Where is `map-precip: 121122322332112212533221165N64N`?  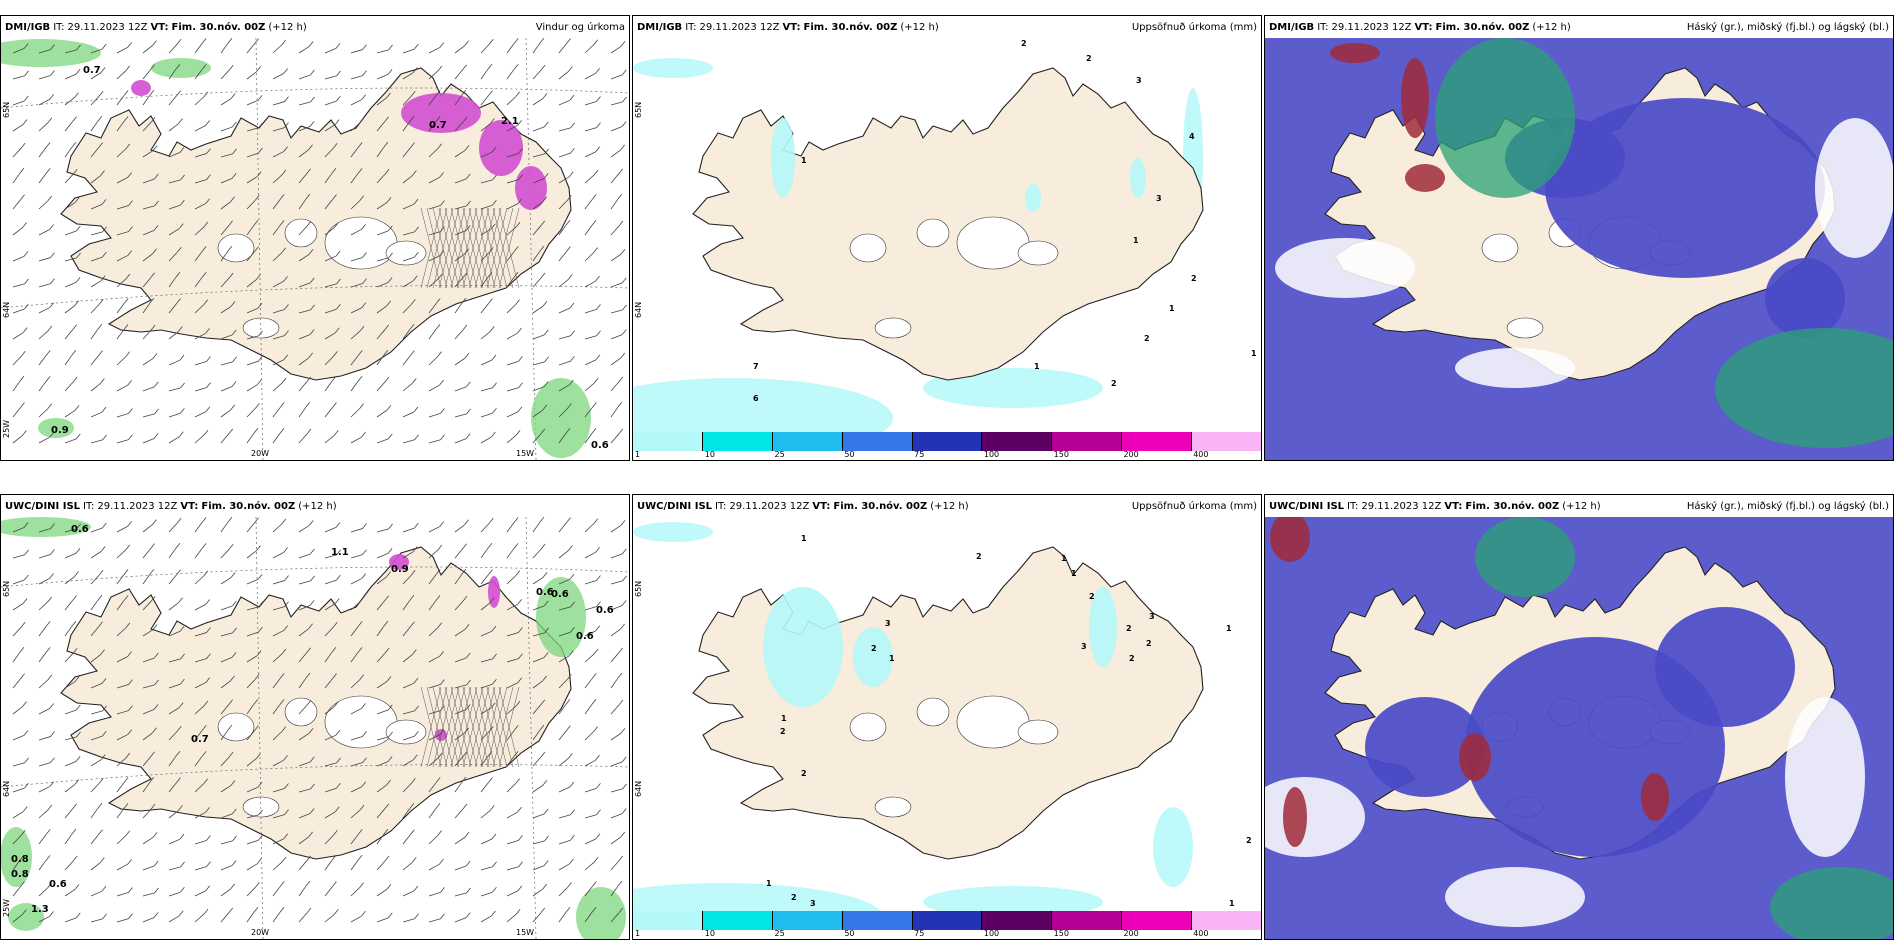 map-precip: 121122322332112212533221165N64N is located at coordinates (947, 728).